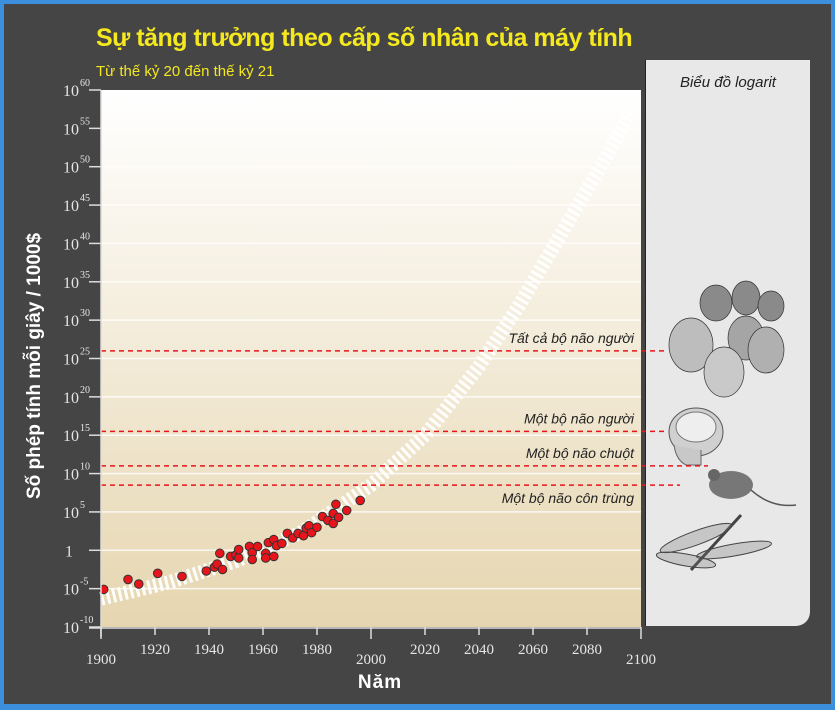 This screenshot has width=835, height=710. What do you see at coordinates (728, 82) in the screenshot?
I see `panel-title: Biểu đồ logarit` at bounding box center [728, 82].